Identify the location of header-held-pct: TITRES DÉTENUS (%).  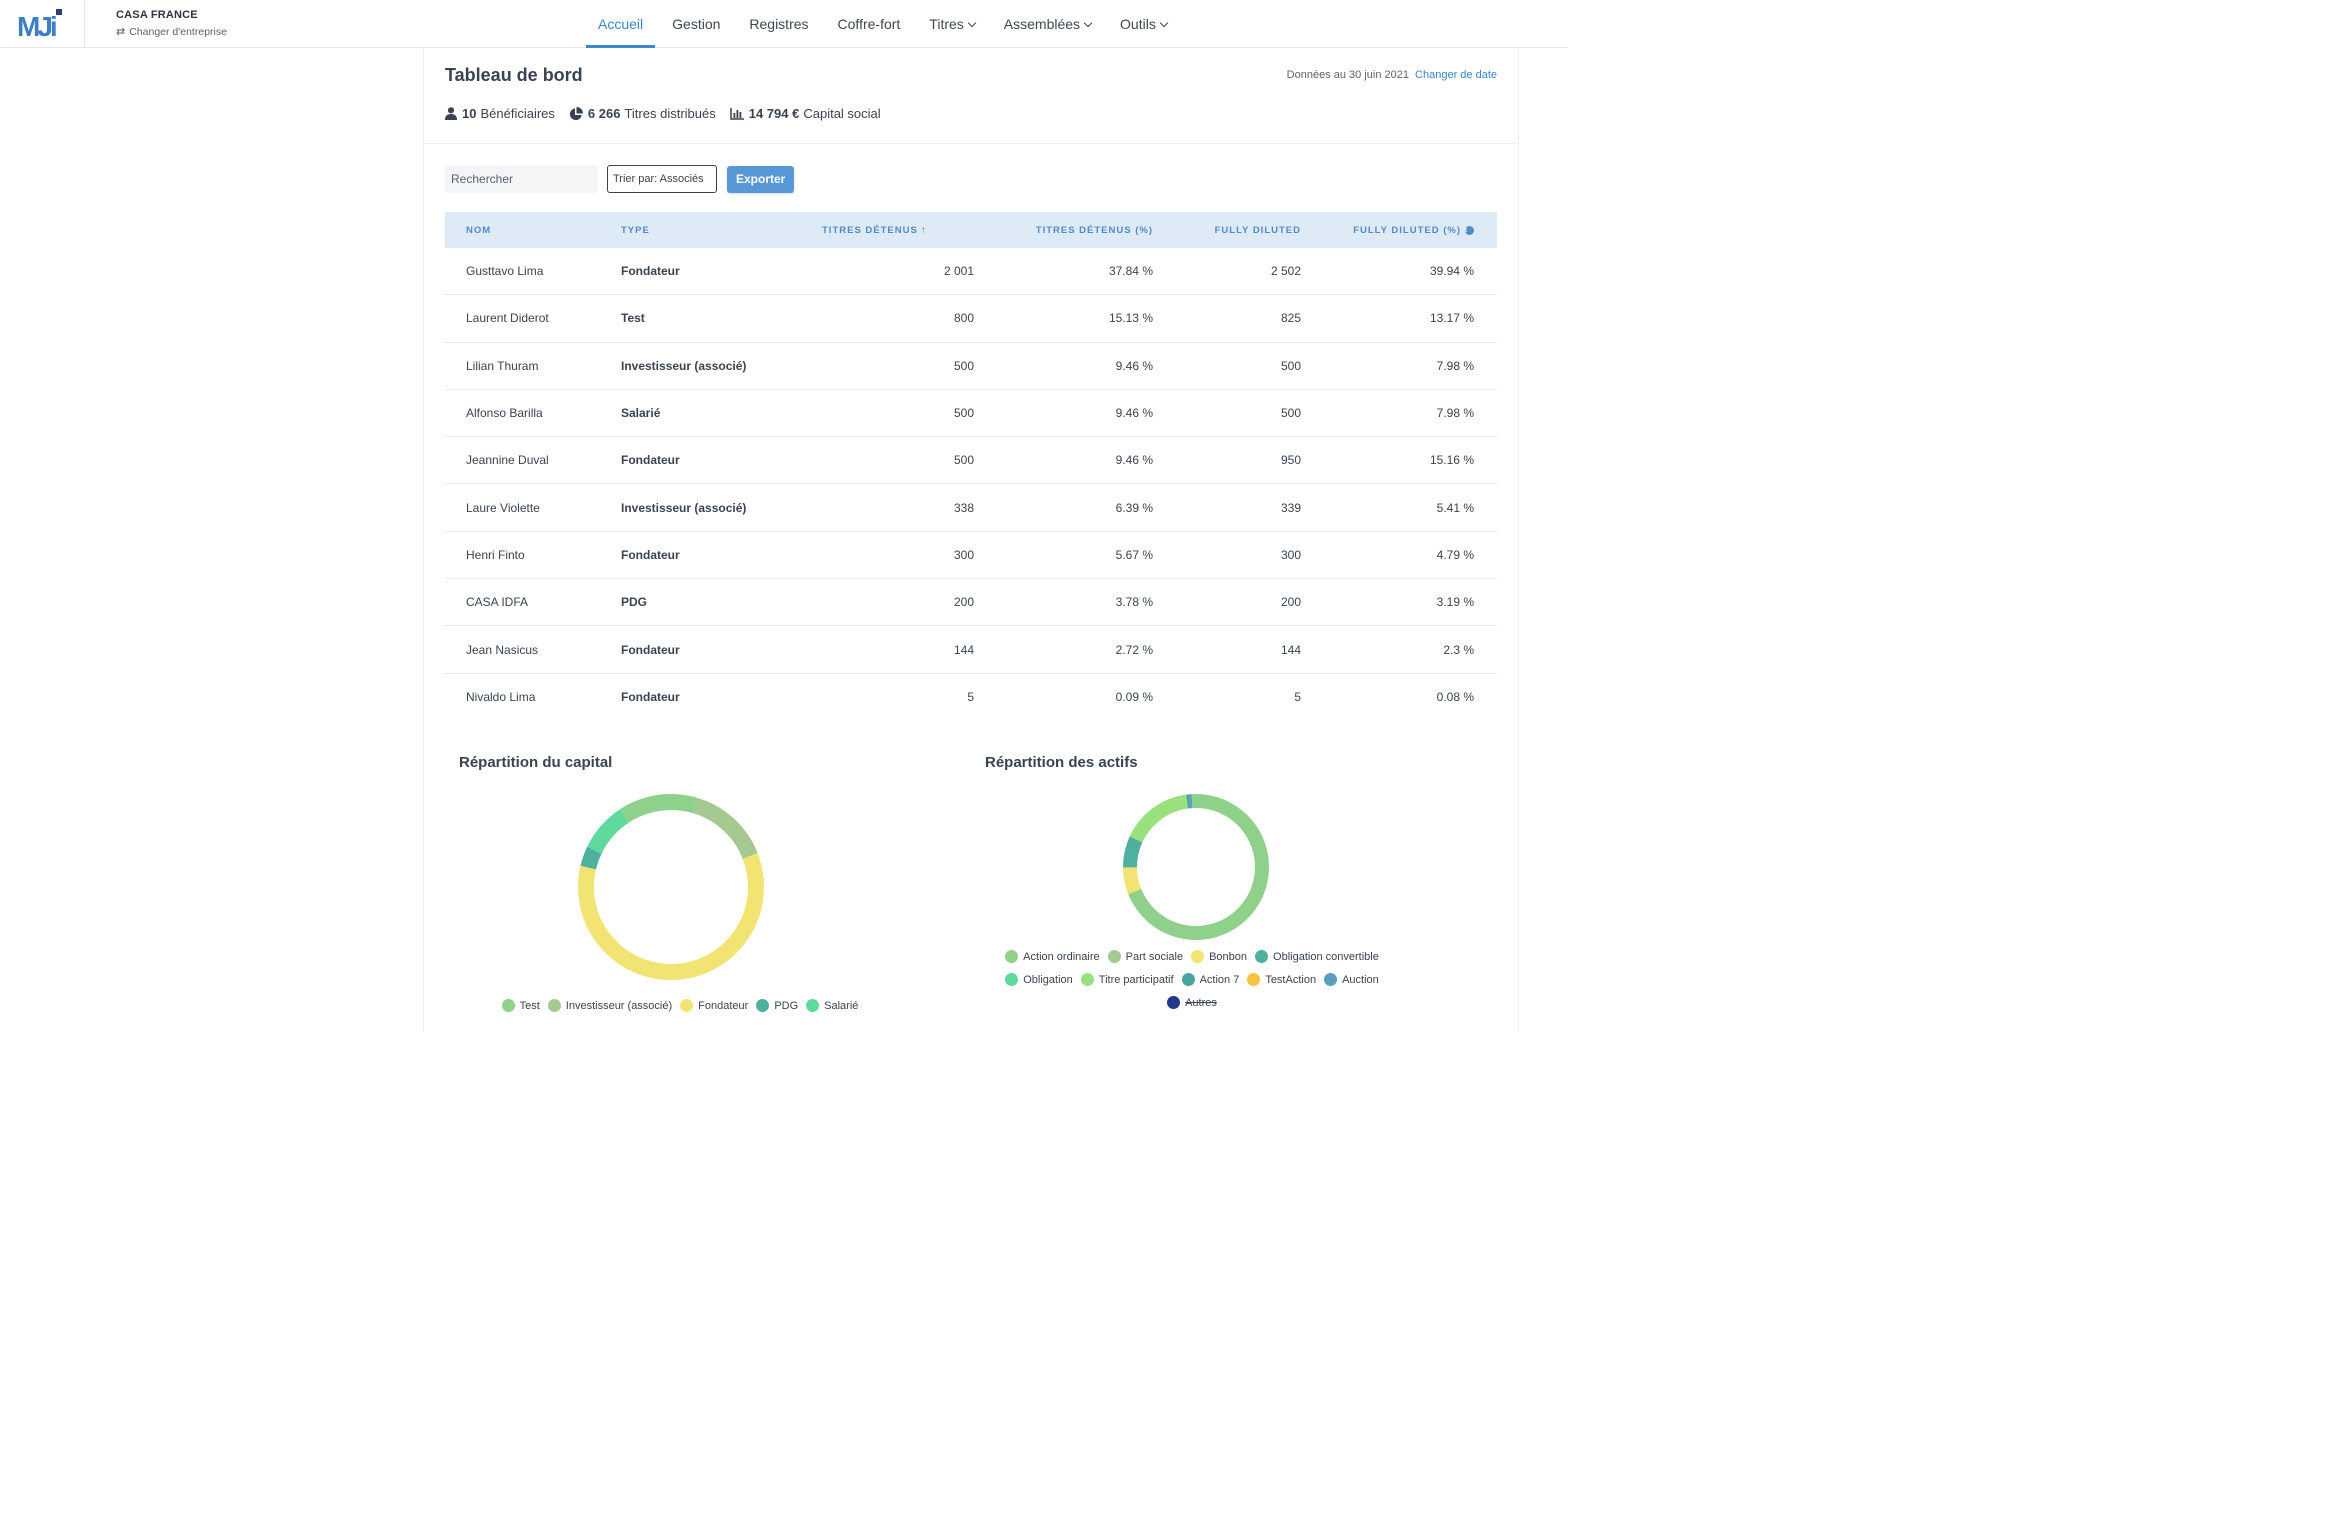
(1094, 230).